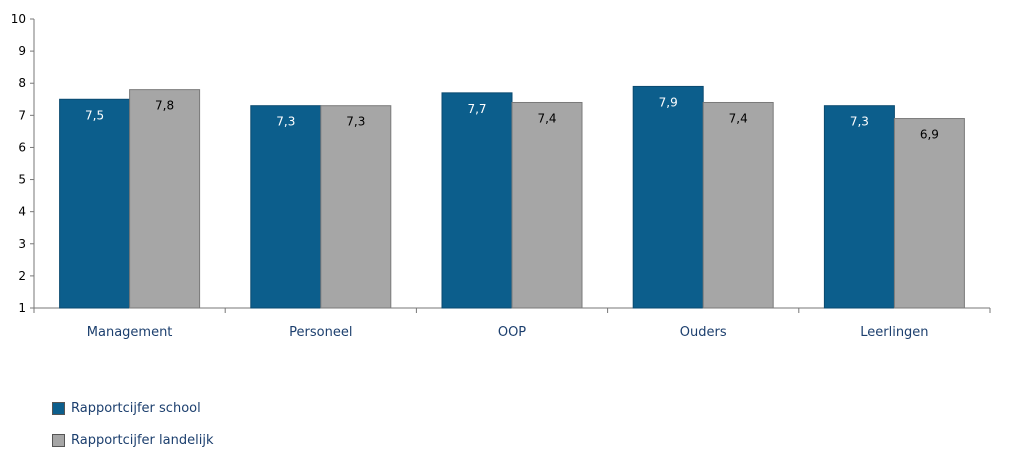  What do you see at coordinates (703, 332) in the screenshot?
I see `category-label: Ouders` at bounding box center [703, 332].